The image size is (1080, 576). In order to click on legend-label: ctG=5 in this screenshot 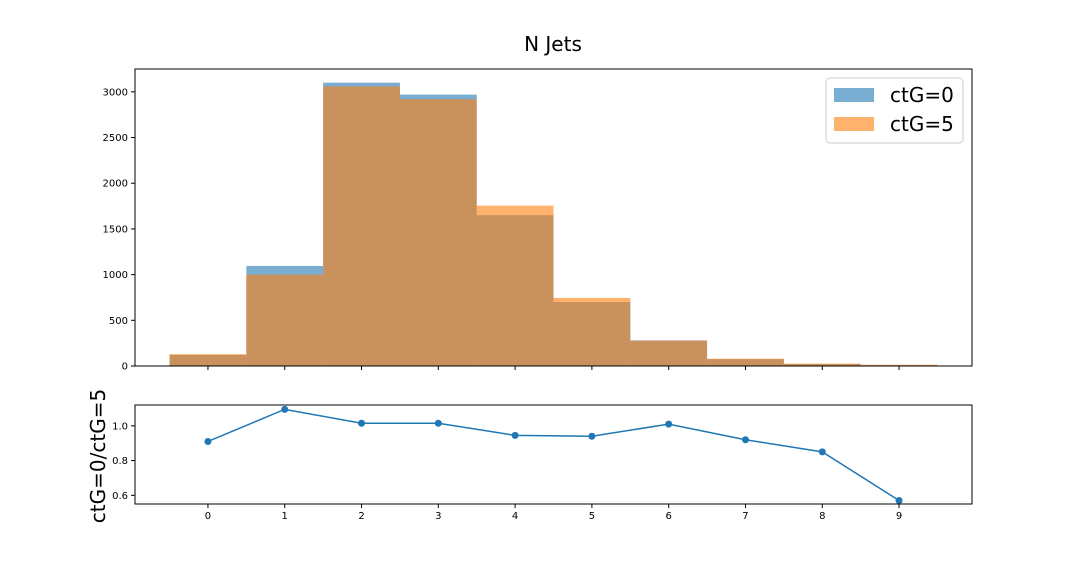, I will do `click(922, 124)`.